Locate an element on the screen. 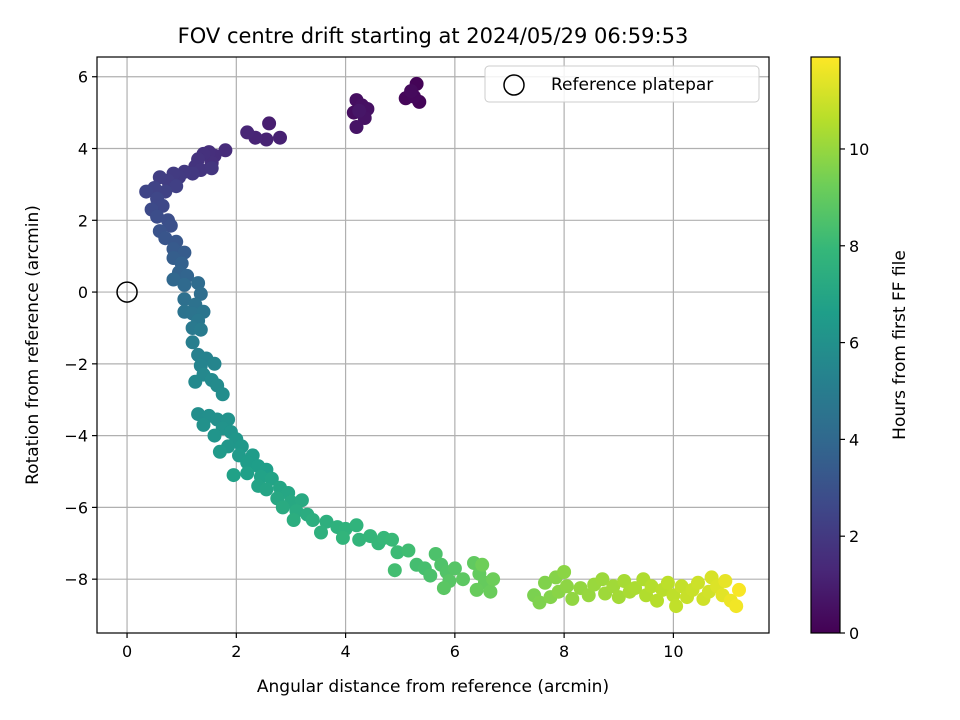 The width and height of the screenshot is (960, 720). colorbar: 0 2 4 6 8 10 Hours from first FF file is located at coordinates (860, 349).